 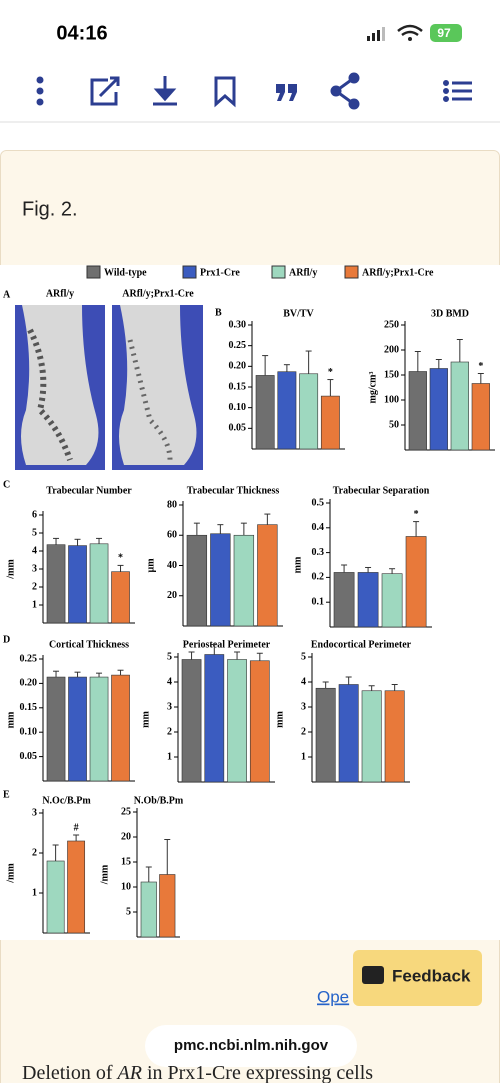 What do you see at coordinates (66, 800) in the screenshot?
I see `chart-title: N.Oc/B.Pm` at bounding box center [66, 800].